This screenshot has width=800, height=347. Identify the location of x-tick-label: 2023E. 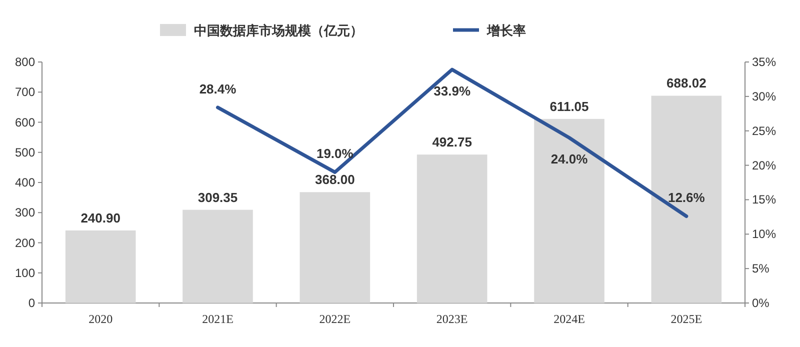
(452, 319).